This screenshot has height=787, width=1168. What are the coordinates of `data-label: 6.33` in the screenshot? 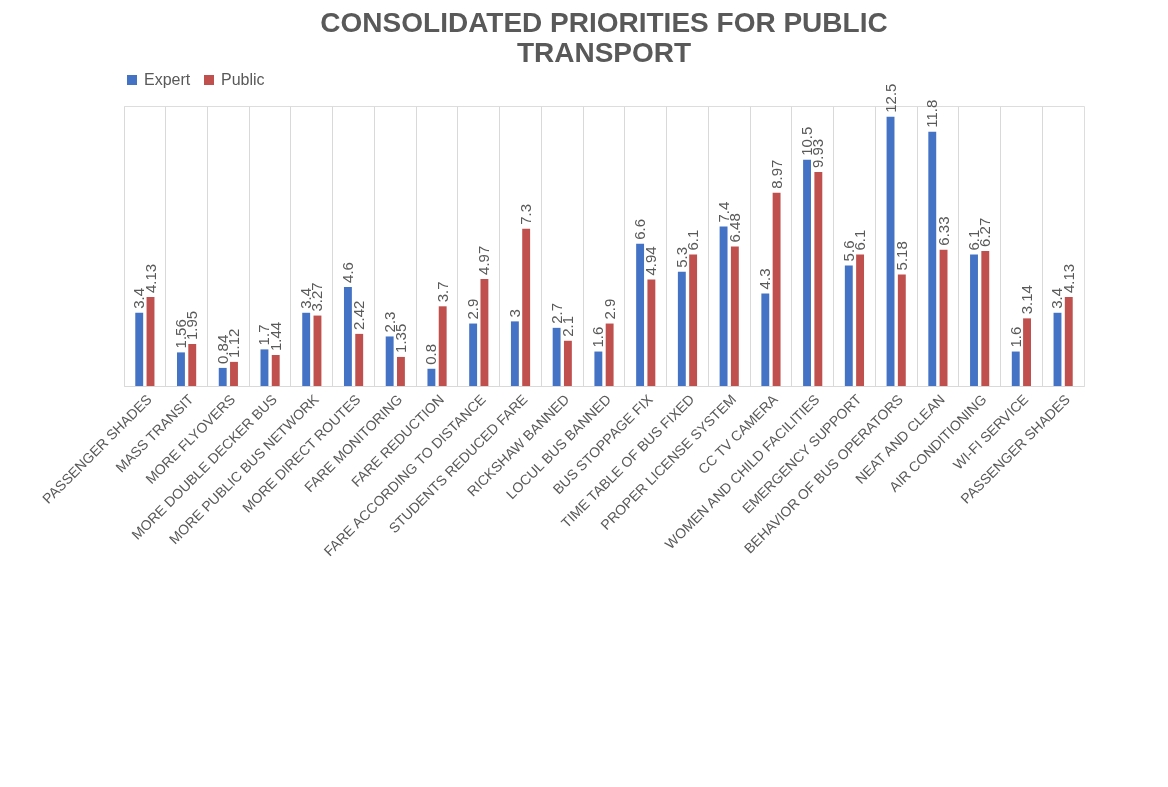 It's located at (943, 231).